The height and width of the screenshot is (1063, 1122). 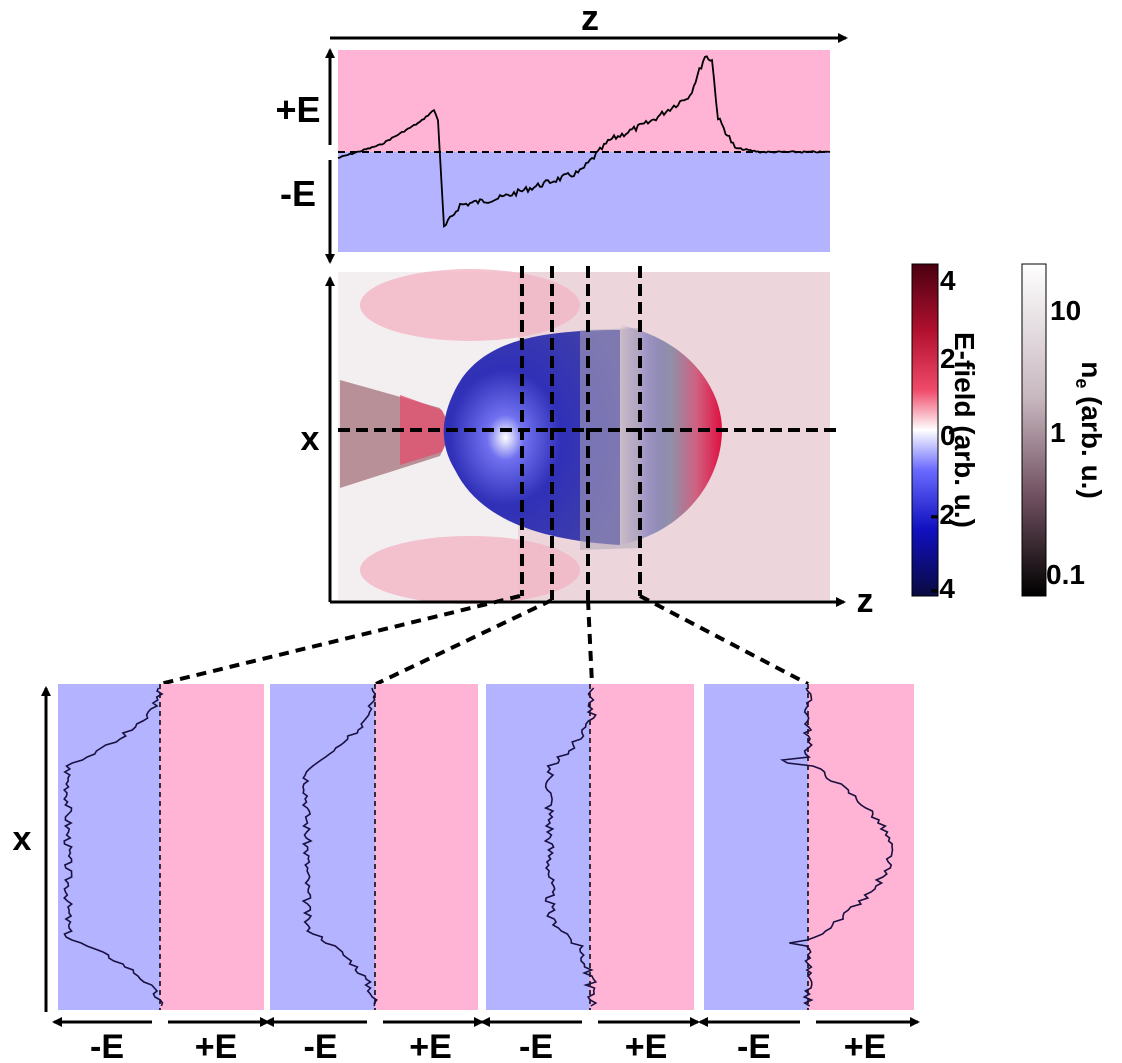 What do you see at coordinates (470, 570) in the screenshot?
I see `map-pink-lower` at bounding box center [470, 570].